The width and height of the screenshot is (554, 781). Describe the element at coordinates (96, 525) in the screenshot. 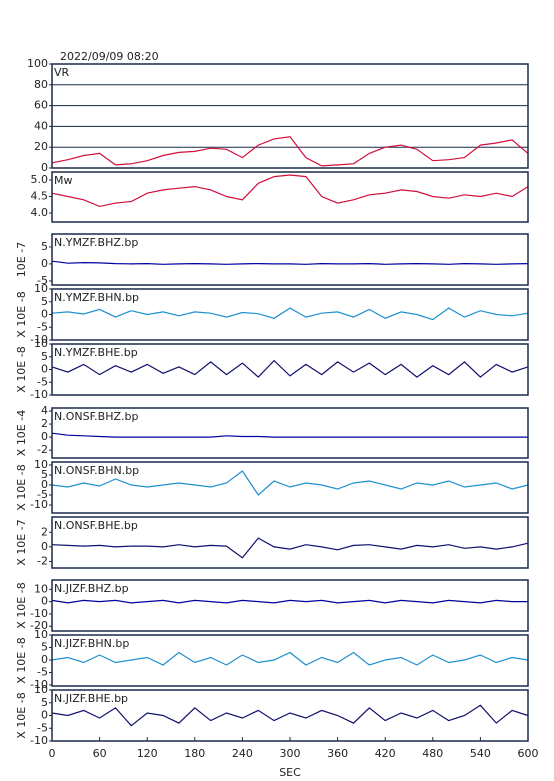

I see `panel-label: N.ONSF.BHE.bp` at that location.